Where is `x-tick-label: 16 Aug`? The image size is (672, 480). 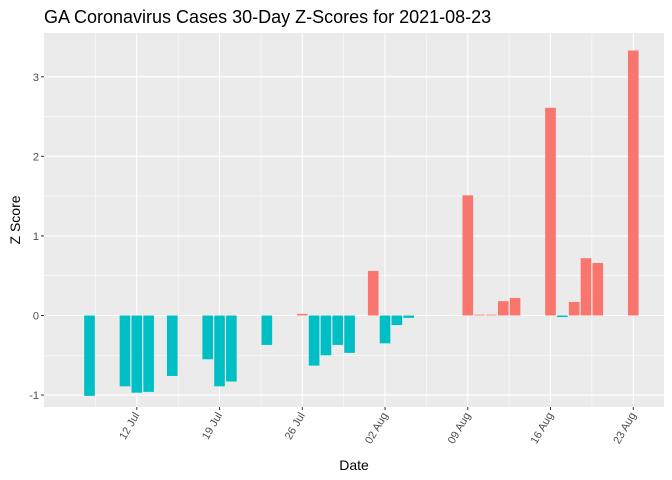 x-tick-label: 16 Aug is located at coordinates (543, 429).